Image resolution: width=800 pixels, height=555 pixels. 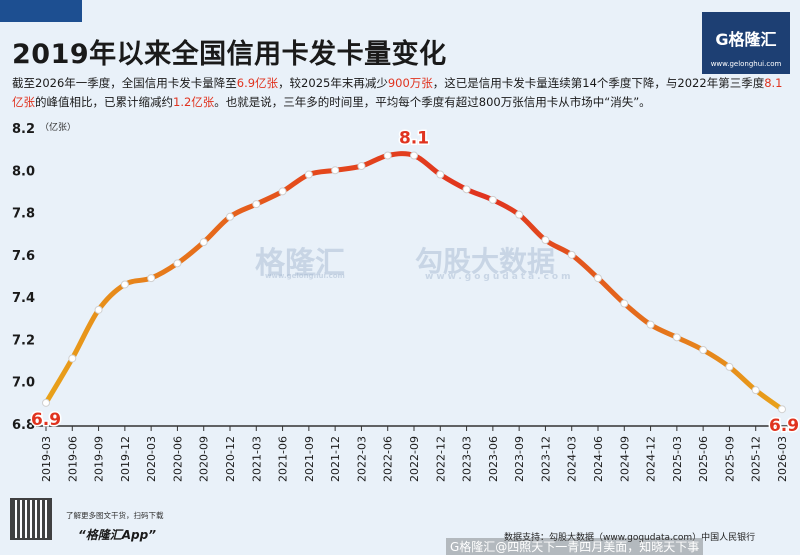 I want to click on x-tick-label: 2022-06, so click(x=388, y=459).